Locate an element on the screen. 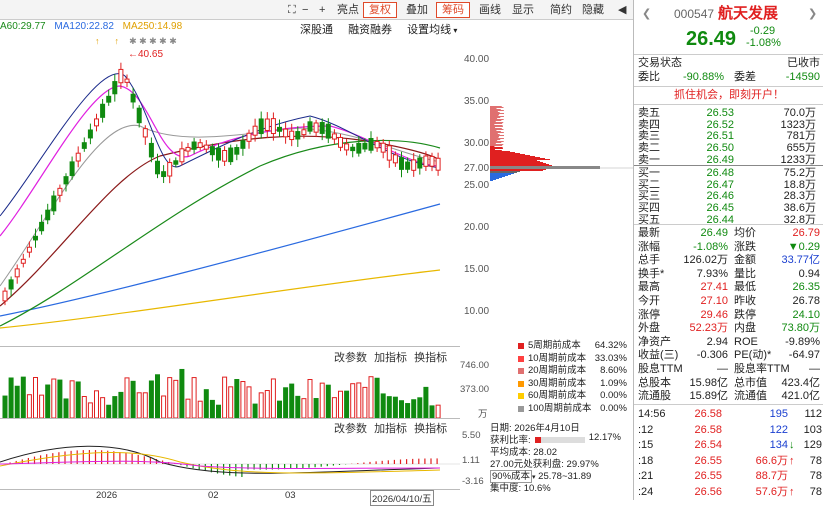 This screenshot has height=506, width=823. quote-value: 26.49 is located at coordinates (714, 233).